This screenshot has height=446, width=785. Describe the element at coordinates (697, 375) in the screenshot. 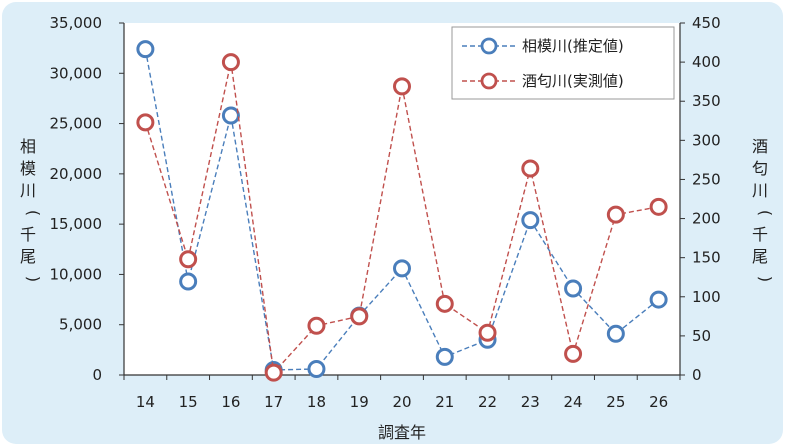

I see `right-tick-label: 0` at that location.